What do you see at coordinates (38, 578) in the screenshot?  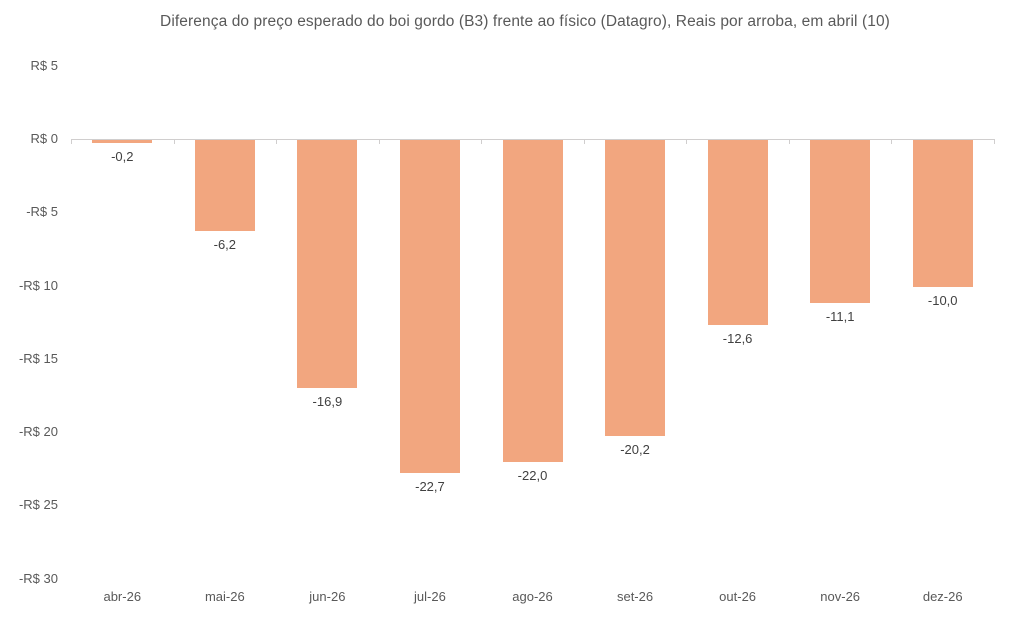 I see `y-axis-label: -R$ 30` at bounding box center [38, 578].